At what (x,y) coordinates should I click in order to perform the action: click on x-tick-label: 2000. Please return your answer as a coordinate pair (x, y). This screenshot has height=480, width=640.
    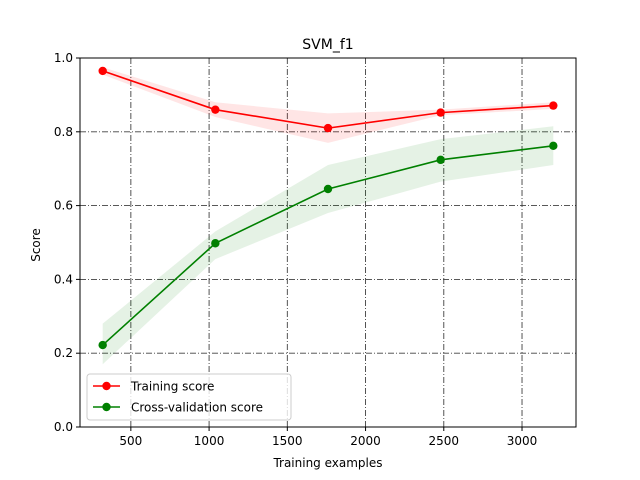
    Looking at the image, I should click on (365, 441).